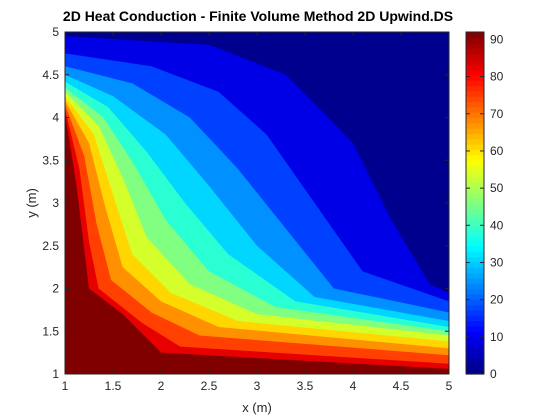 The height and width of the screenshot is (420, 560). Describe the element at coordinates (497, 77) in the screenshot. I see `colorbar-tick-label: 80` at that location.